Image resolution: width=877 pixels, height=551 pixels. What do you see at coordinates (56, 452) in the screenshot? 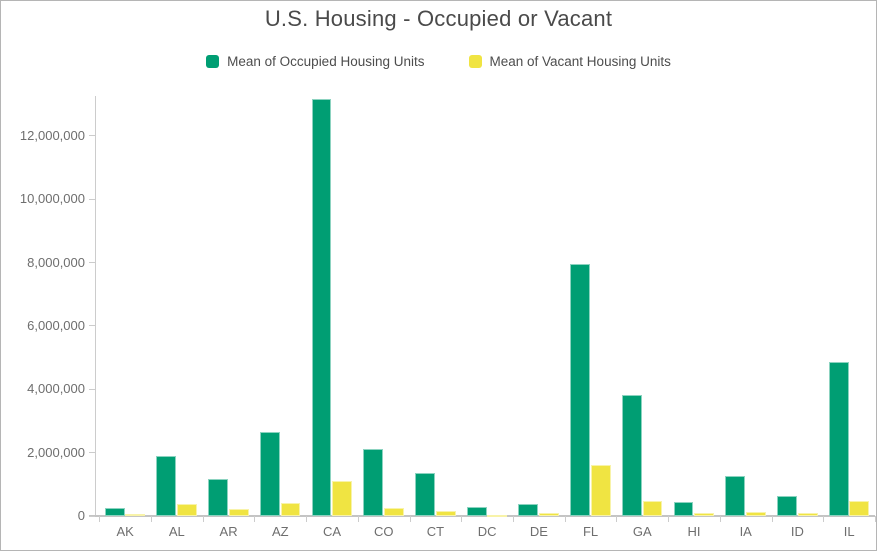
I see `y-axis-tick-label: 2,000,000` at bounding box center [56, 452].